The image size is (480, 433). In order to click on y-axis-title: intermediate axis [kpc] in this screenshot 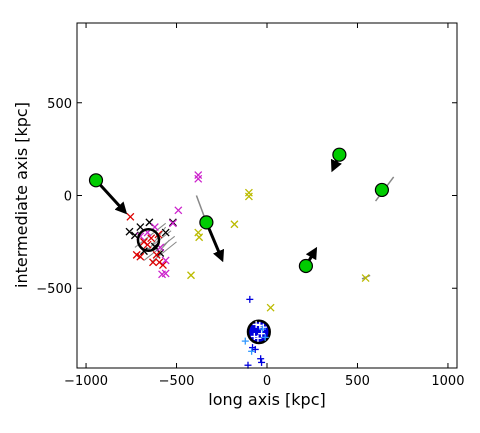, I will do `click(21, 195)`.